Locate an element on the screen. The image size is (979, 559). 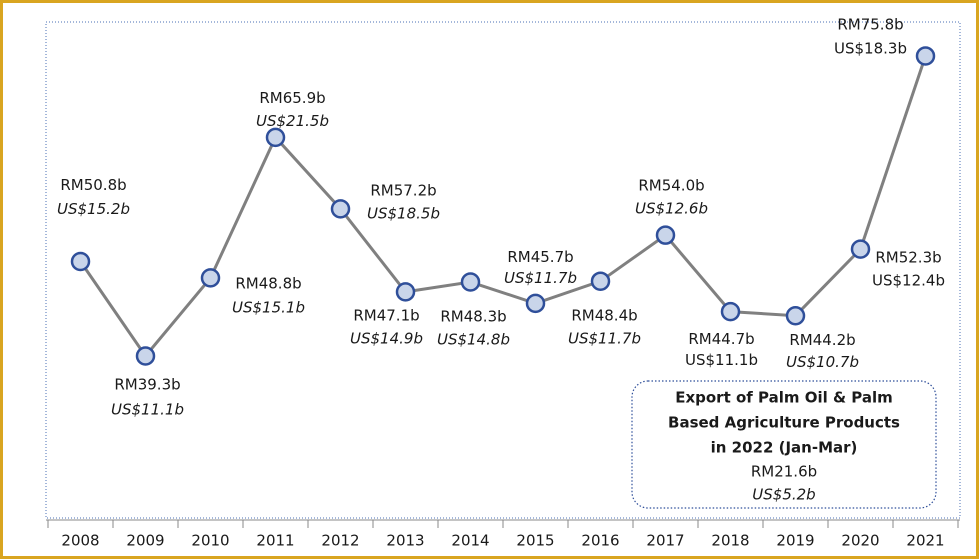
value-label: RM48.8b is located at coordinates (268, 283).